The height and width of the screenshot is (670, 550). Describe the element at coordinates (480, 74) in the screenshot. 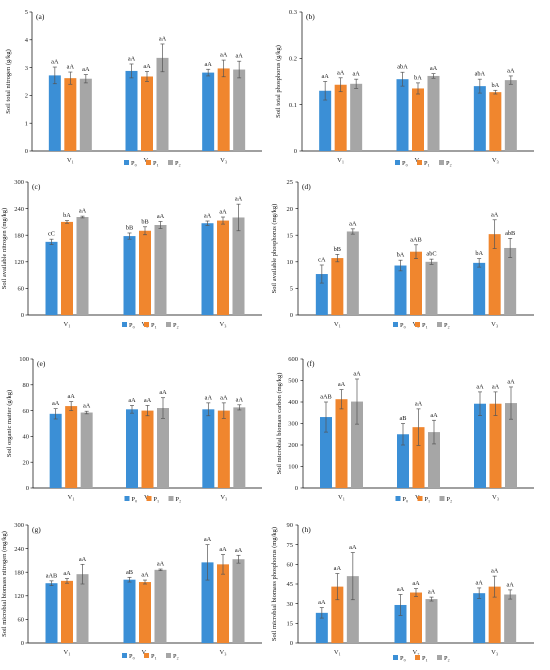

I see `significance-label: abA` at that location.